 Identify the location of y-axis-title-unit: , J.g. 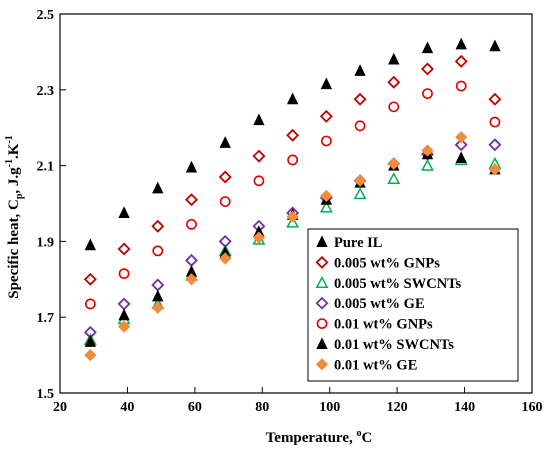
(14, 180).